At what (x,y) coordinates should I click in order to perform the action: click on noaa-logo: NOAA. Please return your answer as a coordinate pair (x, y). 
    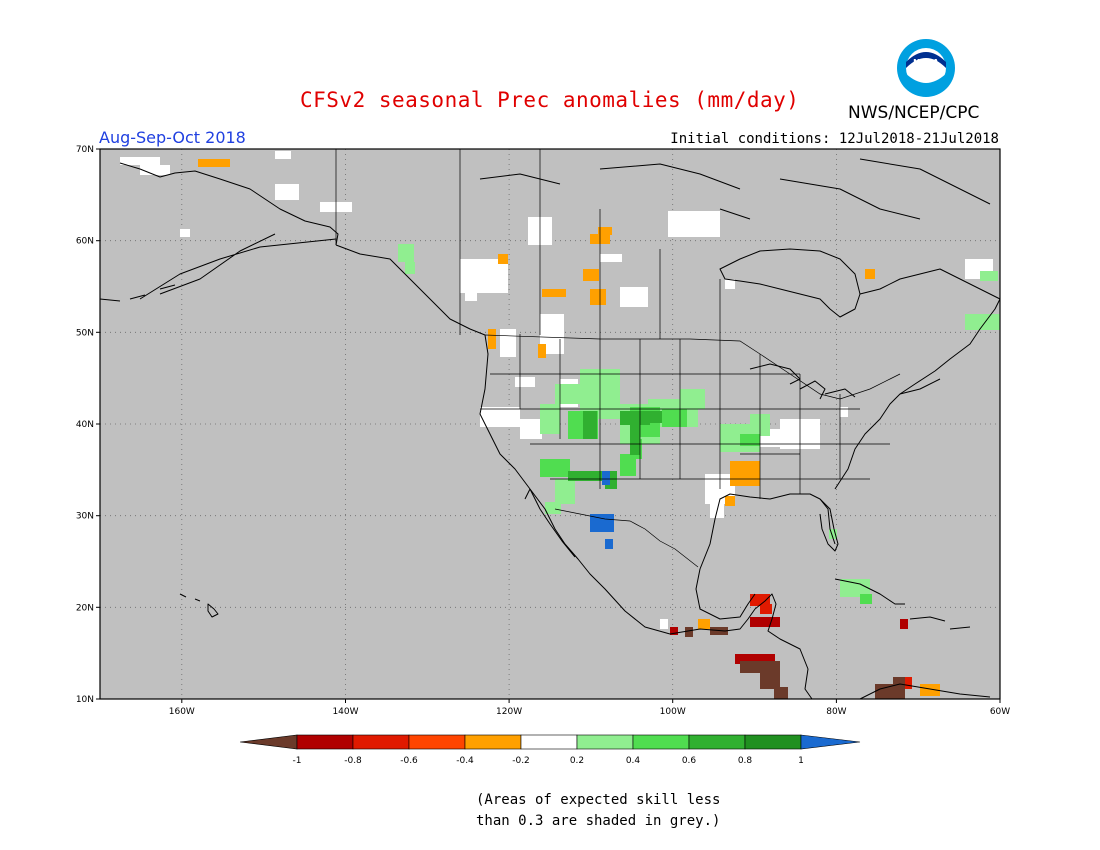
    Looking at the image, I should click on (926, 68).